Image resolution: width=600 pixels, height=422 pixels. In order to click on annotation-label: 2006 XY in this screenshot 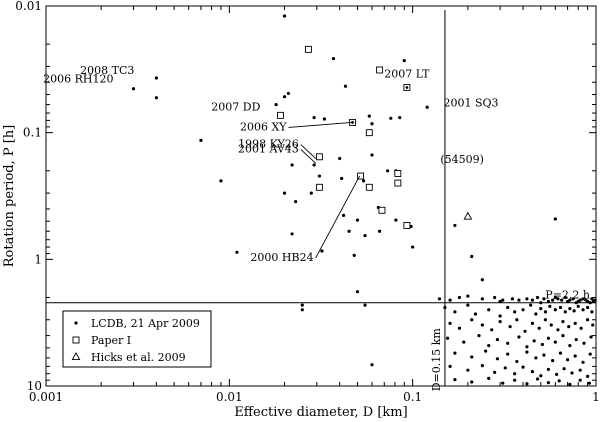, I will do `click(263, 126)`.